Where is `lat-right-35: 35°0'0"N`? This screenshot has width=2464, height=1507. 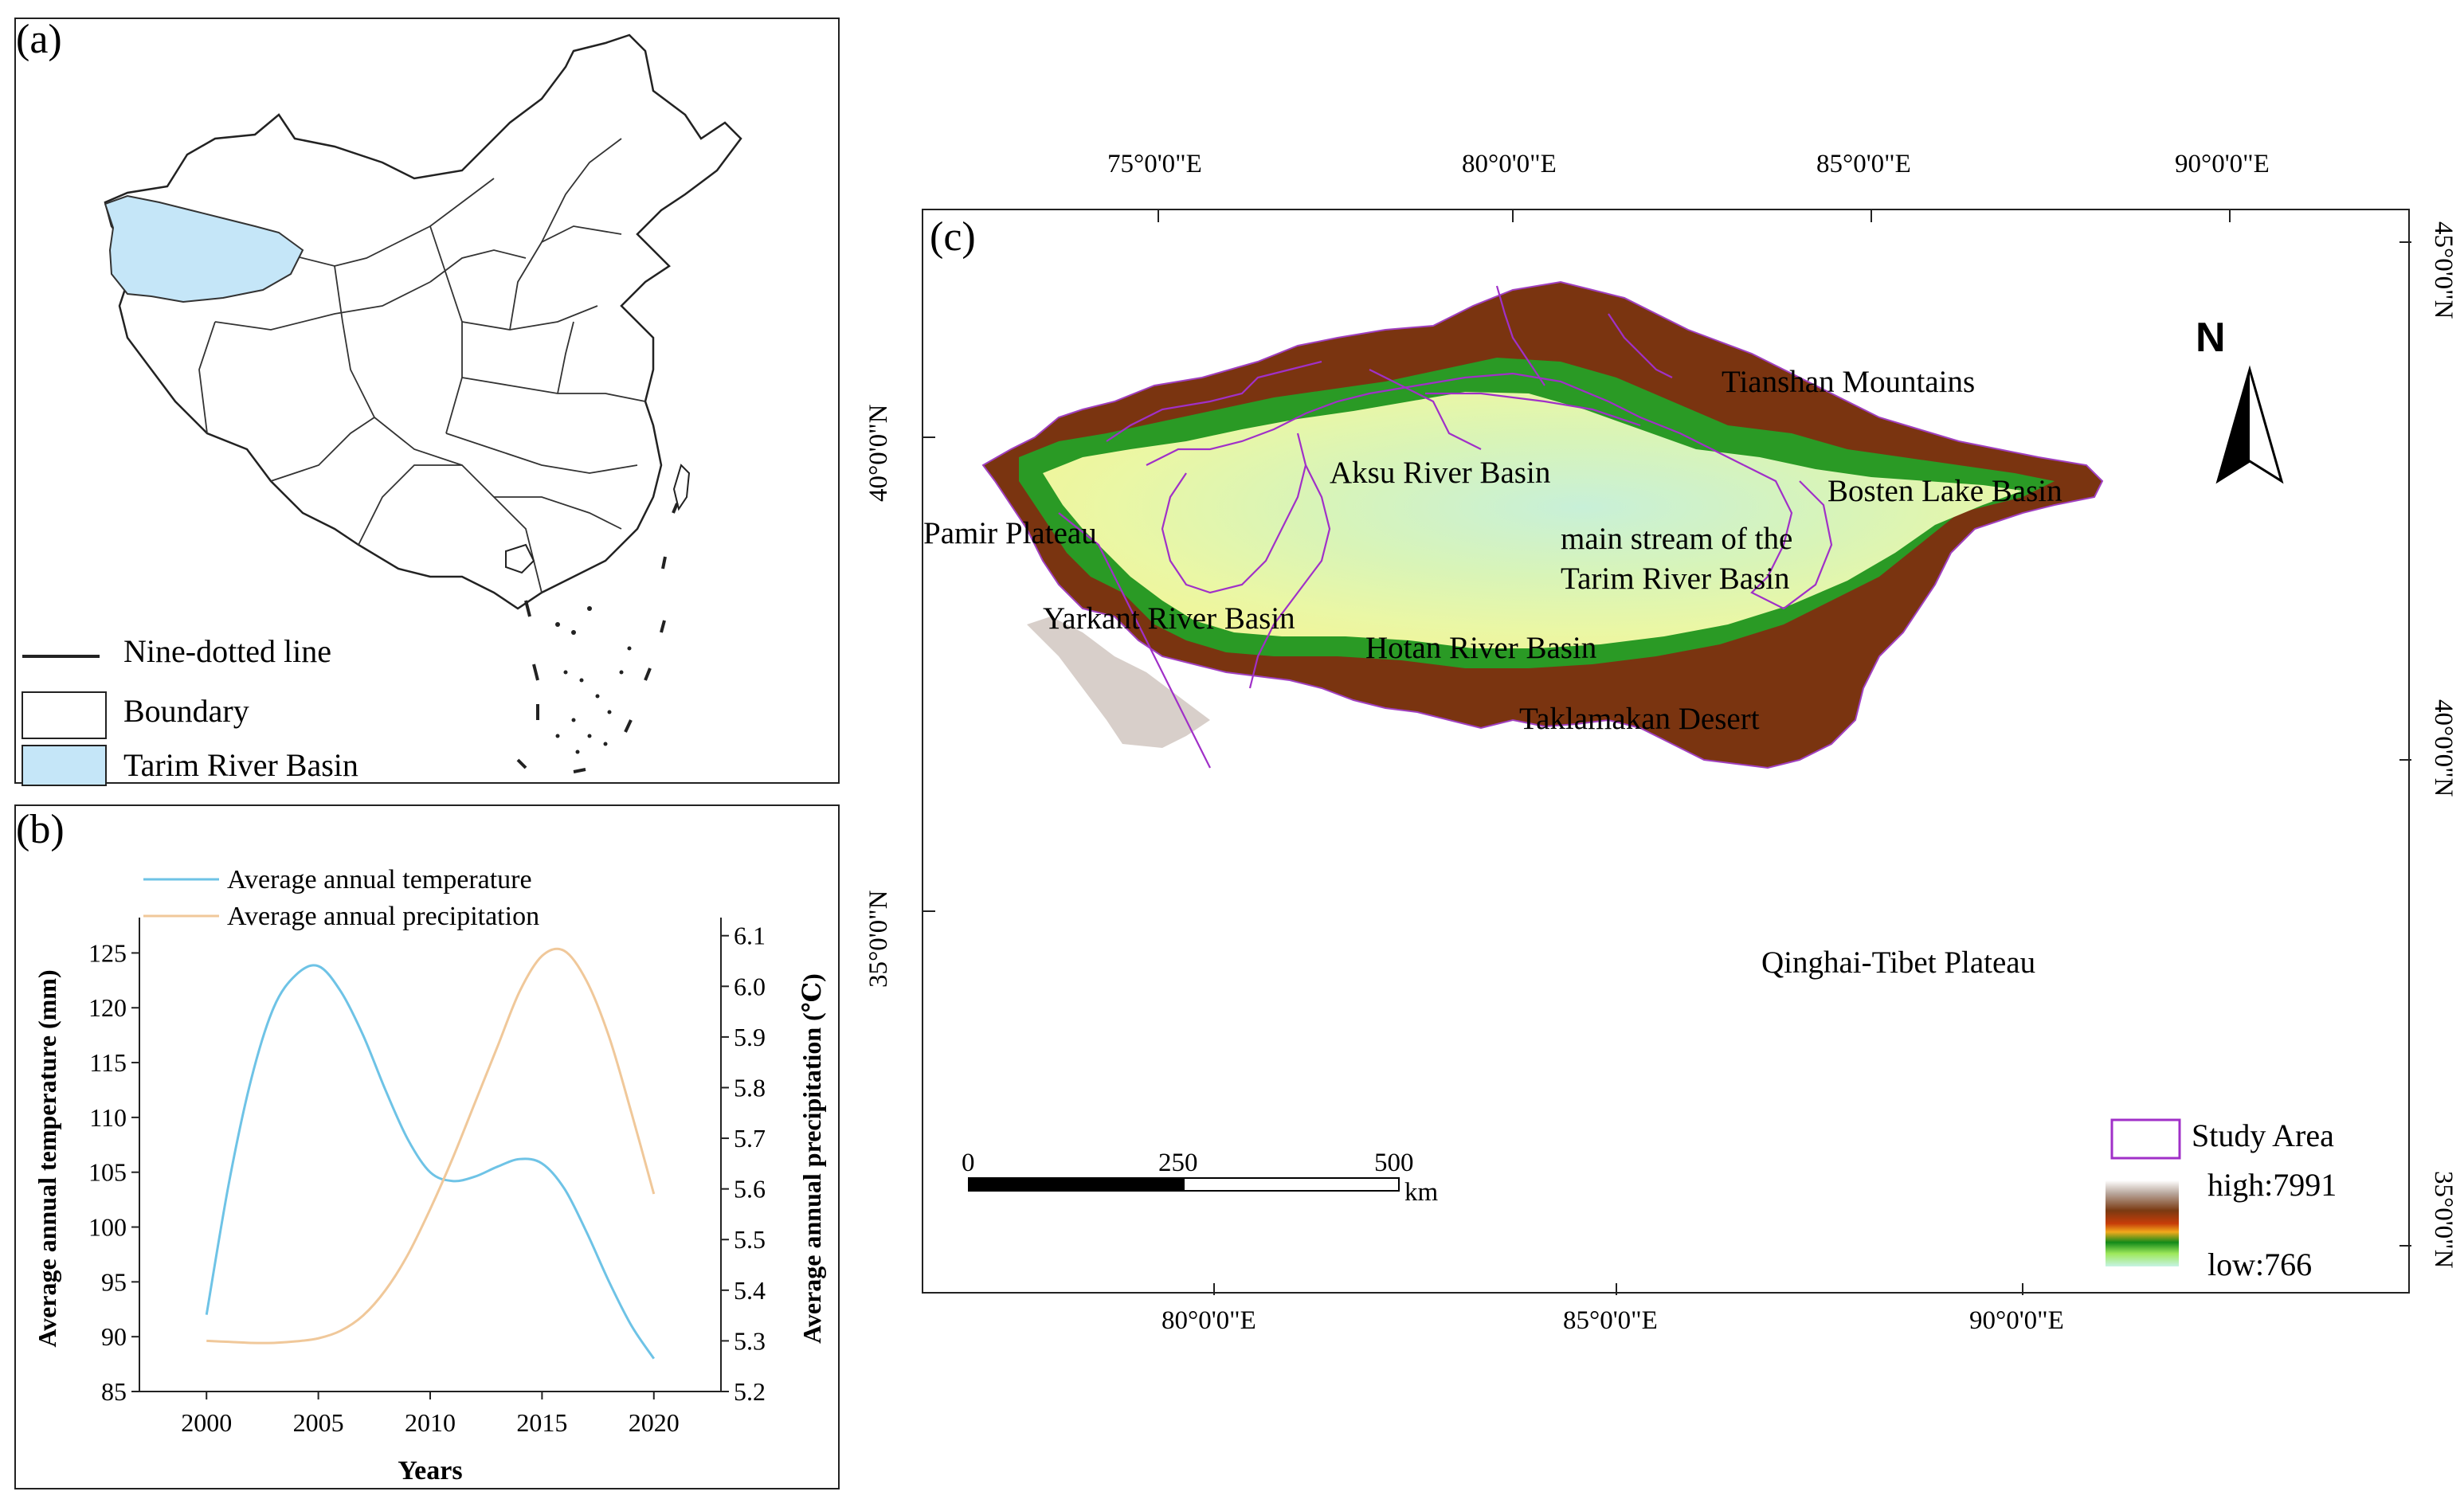
lat-right-35: 35°0'0"N is located at coordinates (2443, 1220).